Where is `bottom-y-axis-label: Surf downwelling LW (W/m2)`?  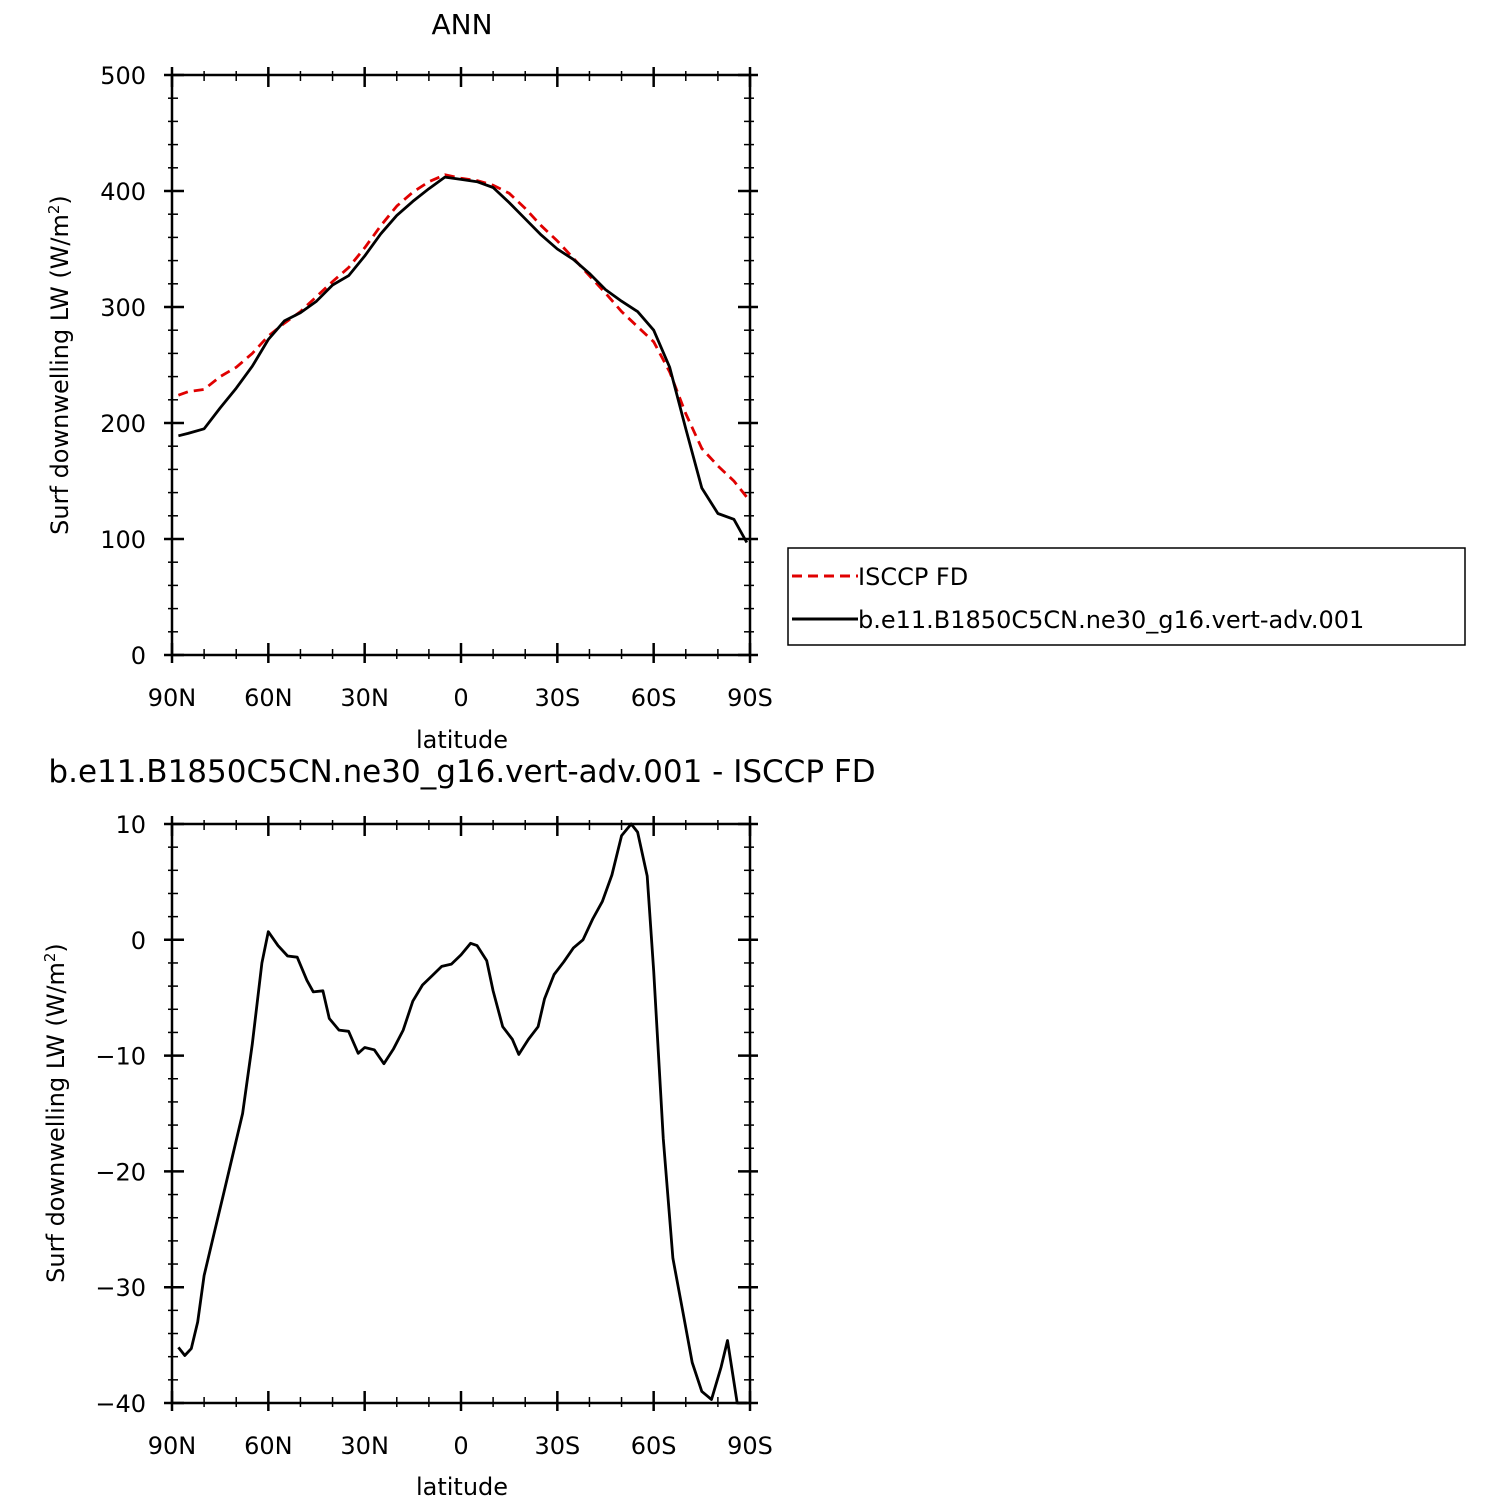 bottom-y-axis-label: Surf downwelling LW (W/m2) is located at coordinates (55, 1113).